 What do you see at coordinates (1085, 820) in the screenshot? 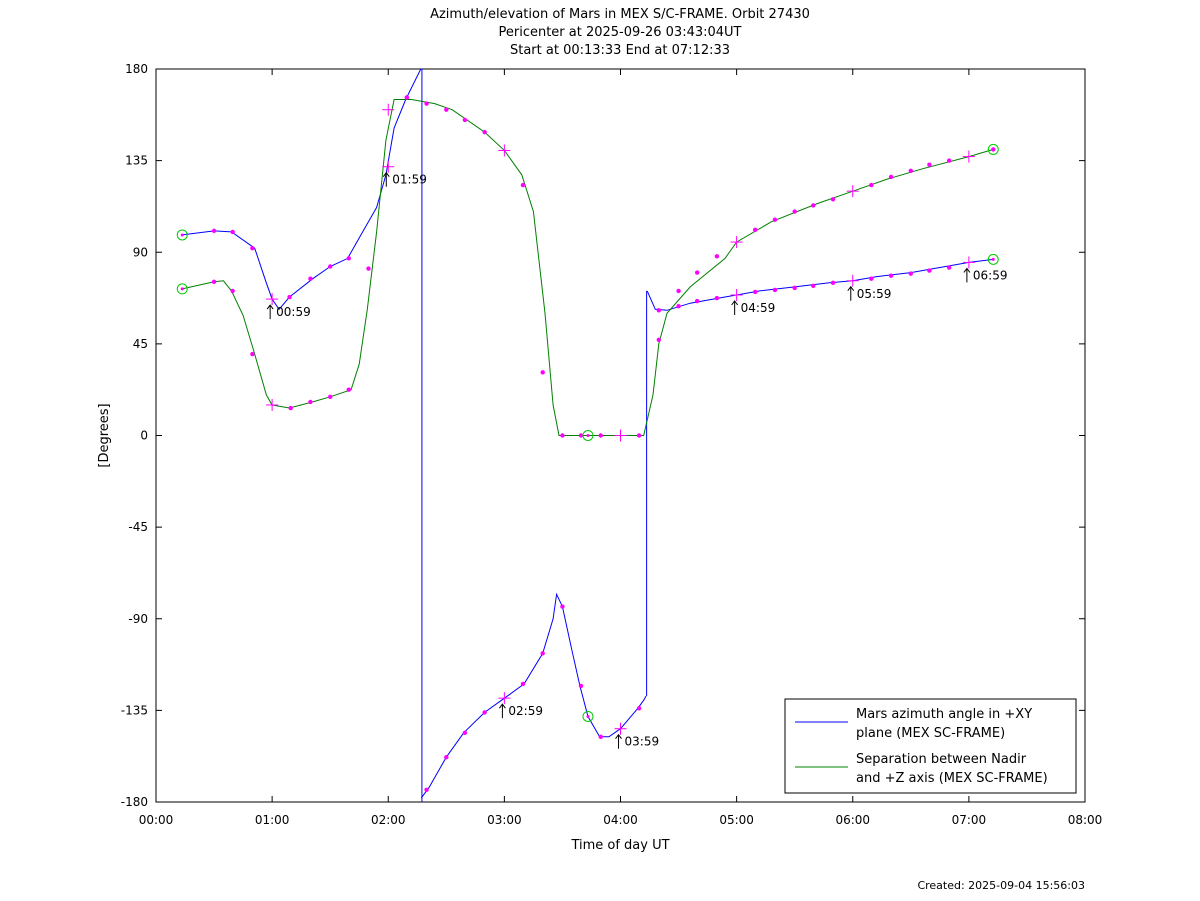
I see `x-tick-label: 08:00` at bounding box center [1085, 820].